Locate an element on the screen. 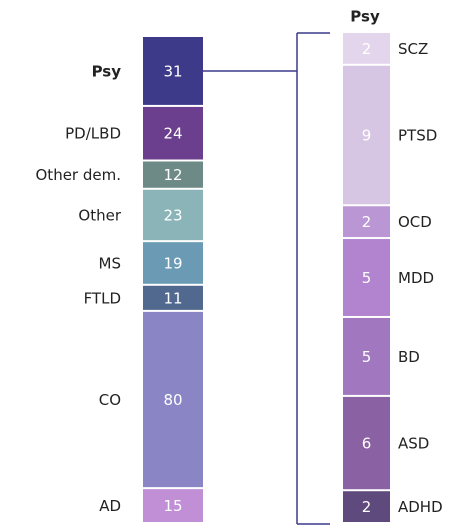 Image resolution: width=451 pixels, height=532 pixels. value-label: 80 is located at coordinates (172, 400).